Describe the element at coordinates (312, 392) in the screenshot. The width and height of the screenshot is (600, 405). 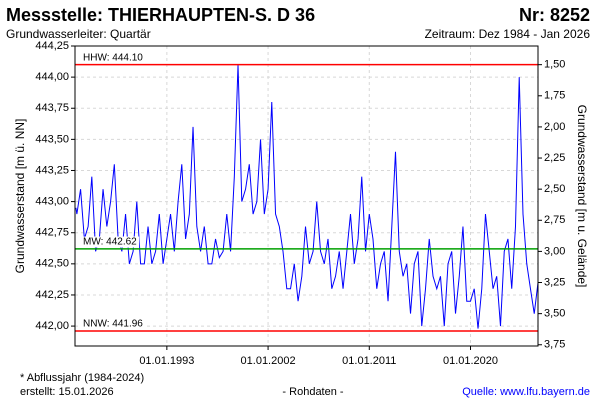
I see `data-note: - Rohdaten -` at that location.